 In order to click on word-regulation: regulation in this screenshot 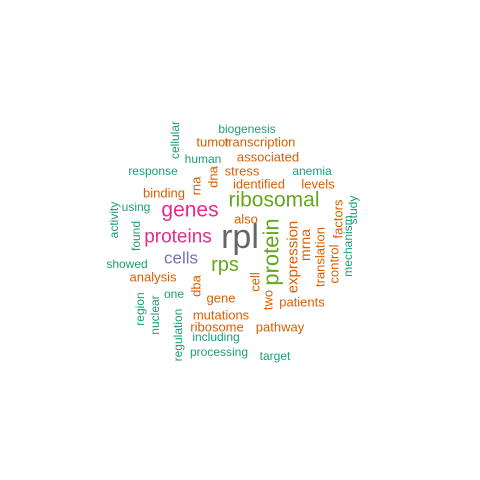, I will do `click(178, 335)`.